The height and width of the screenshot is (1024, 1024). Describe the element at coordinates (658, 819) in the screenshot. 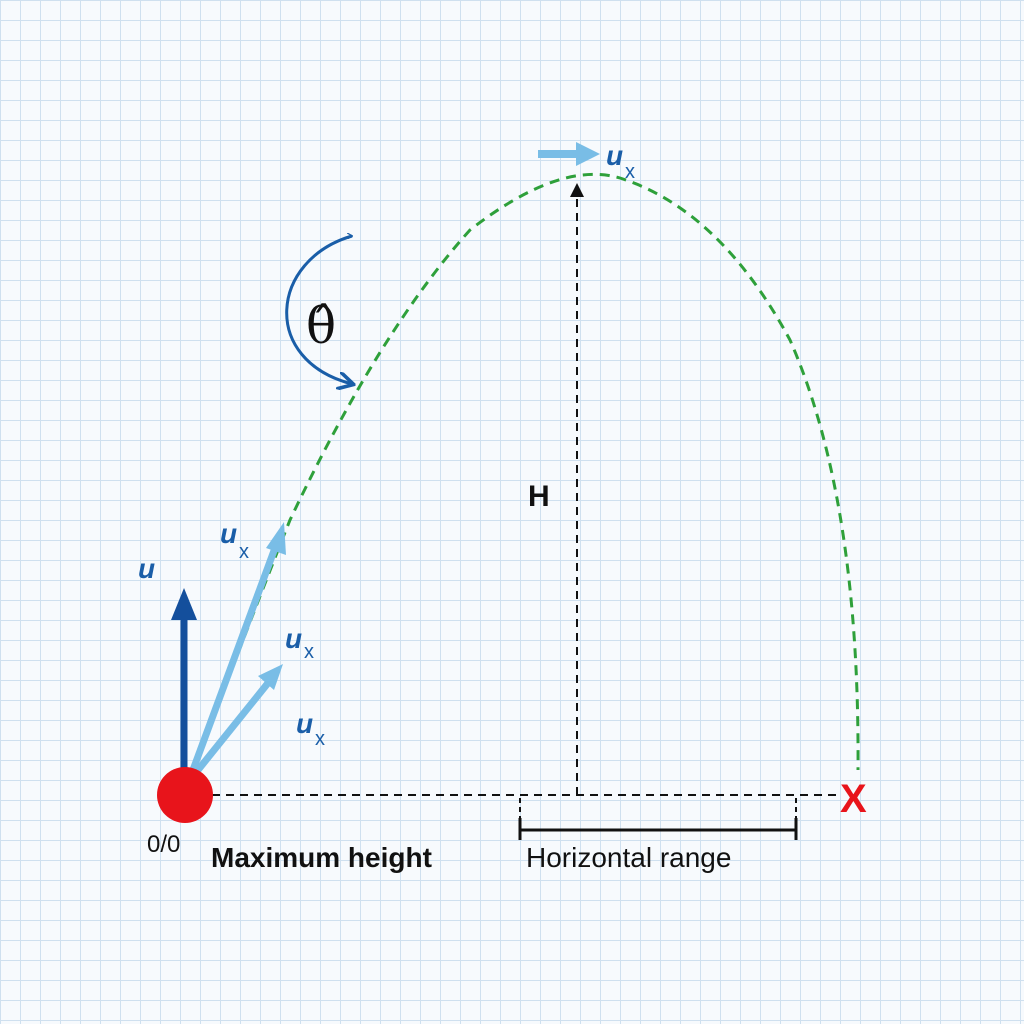

I see `range-bracket` at that location.